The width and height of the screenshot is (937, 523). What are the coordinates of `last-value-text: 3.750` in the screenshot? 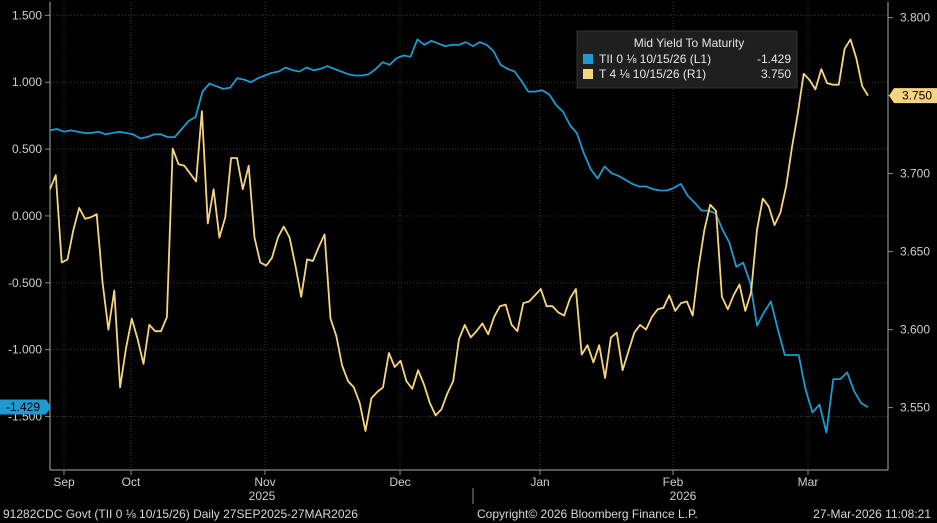 It's located at (917, 96).